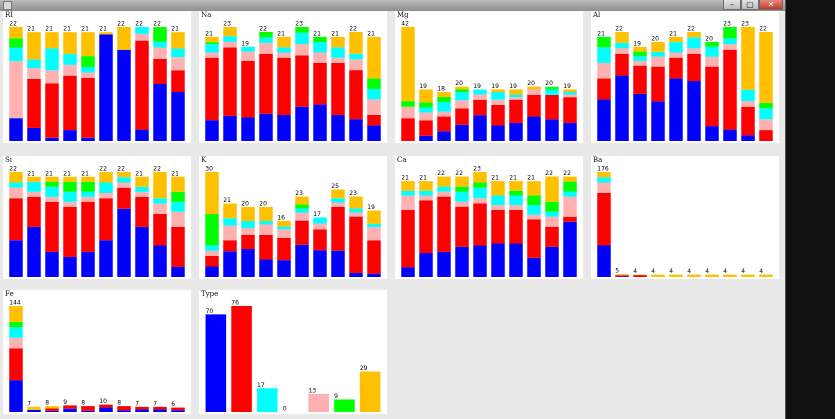 This screenshot has height=419, width=835. I want to click on app-icon, so click(7, 5).